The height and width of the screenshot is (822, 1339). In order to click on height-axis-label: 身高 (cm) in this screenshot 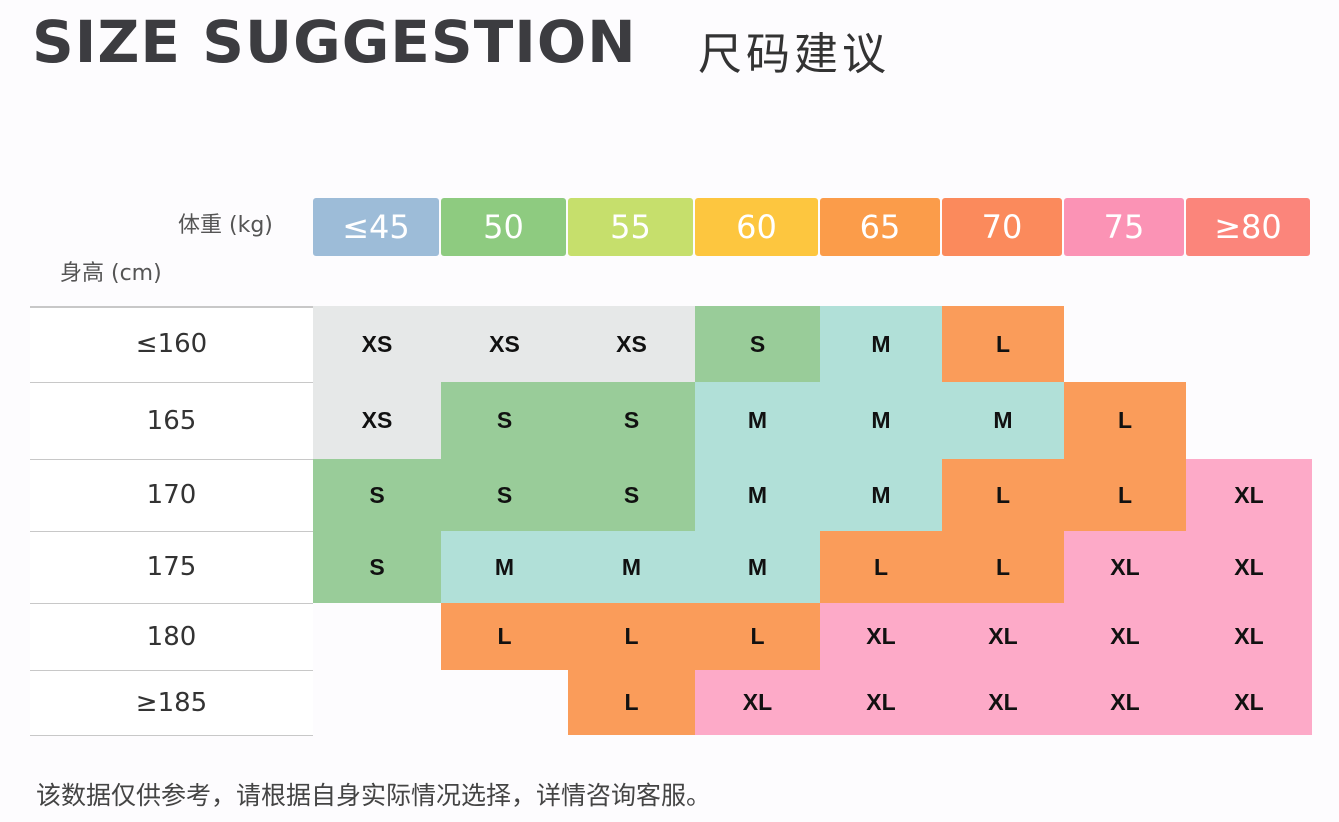, I will do `click(111, 273)`.